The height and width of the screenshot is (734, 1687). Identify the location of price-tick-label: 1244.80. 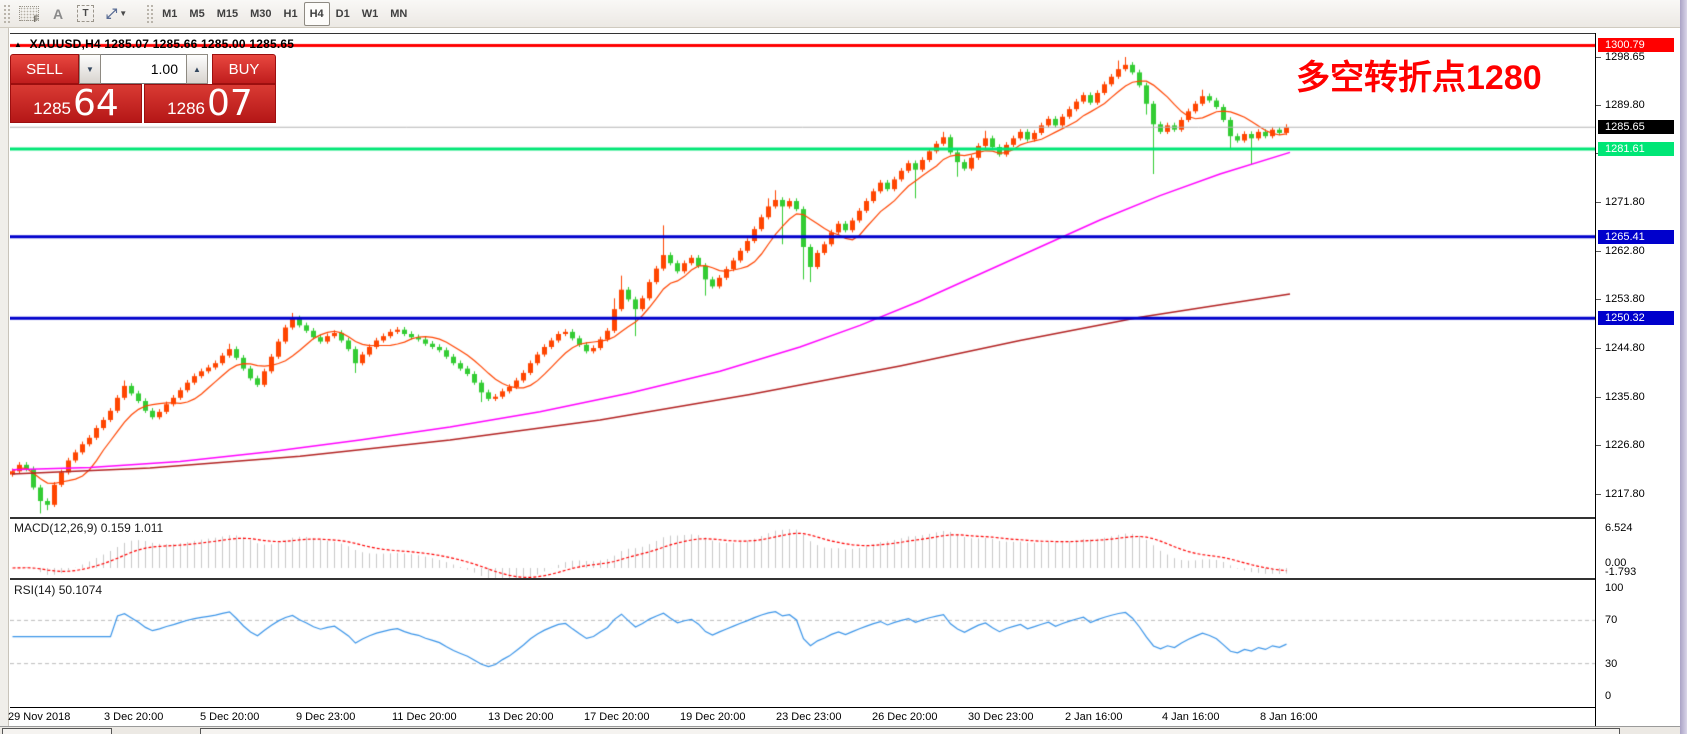
(1625, 348).